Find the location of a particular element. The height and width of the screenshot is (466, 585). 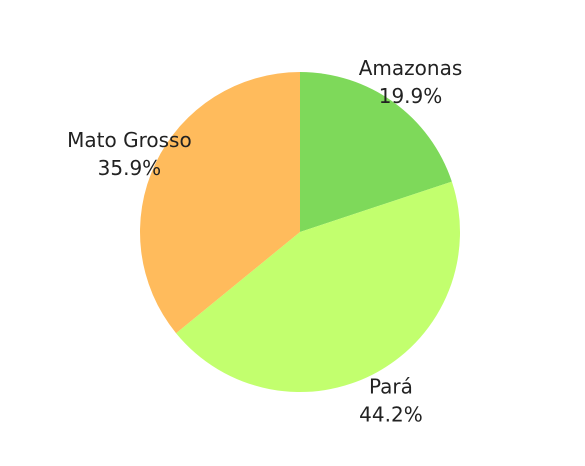

slice-label-group: Mato Grosso 35.9% is located at coordinates (129, 154).